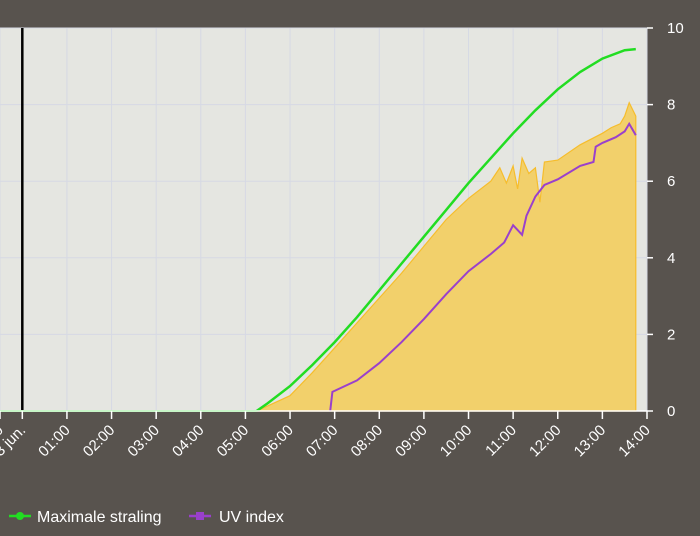  What do you see at coordinates (671, 334) in the screenshot?
I see `y-tick-label: 2` at bounding box center [671, 334].